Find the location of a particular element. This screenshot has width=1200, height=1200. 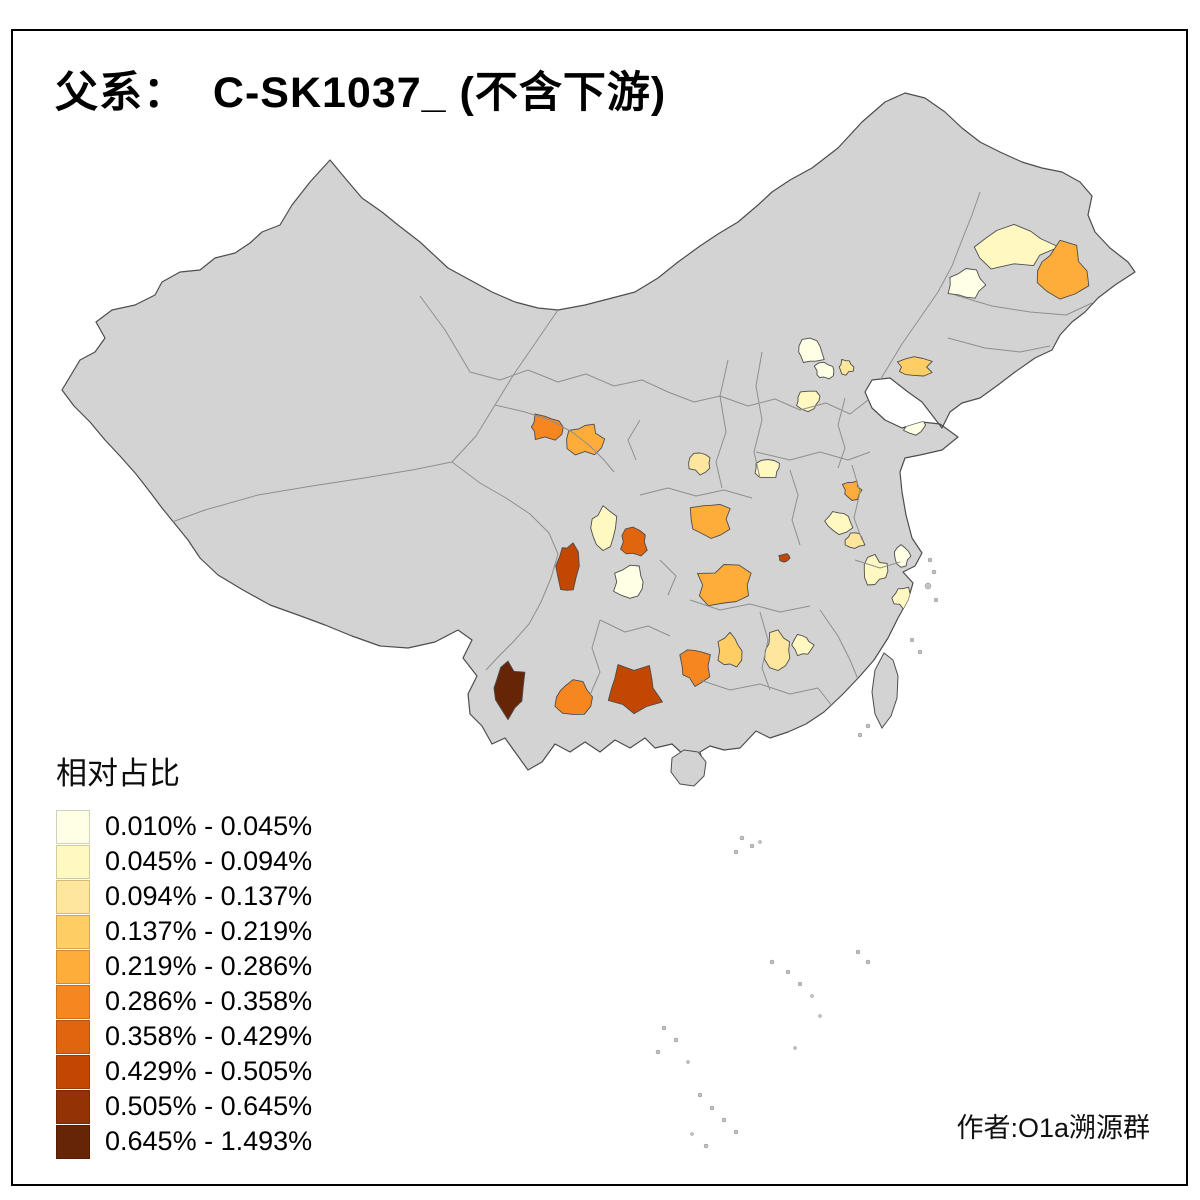

map-region-gansu-east is located at coordinates (586, 439).